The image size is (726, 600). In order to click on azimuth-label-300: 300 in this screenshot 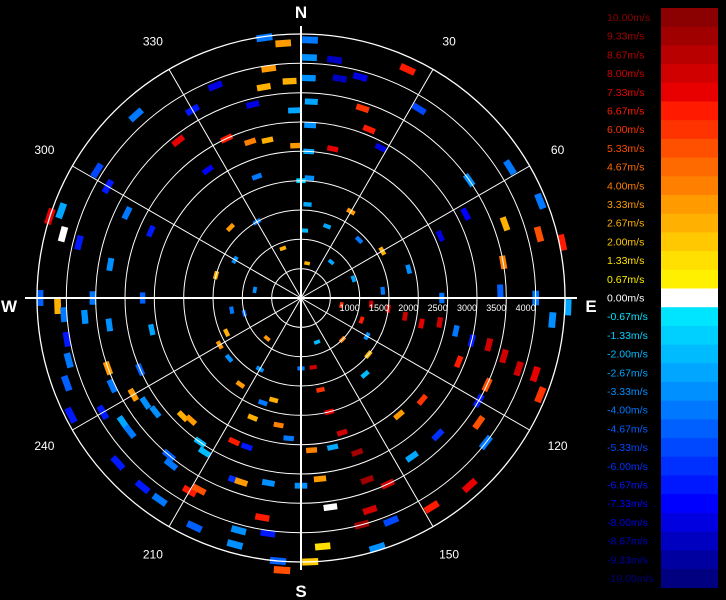, I will do `click(44, 150)`.